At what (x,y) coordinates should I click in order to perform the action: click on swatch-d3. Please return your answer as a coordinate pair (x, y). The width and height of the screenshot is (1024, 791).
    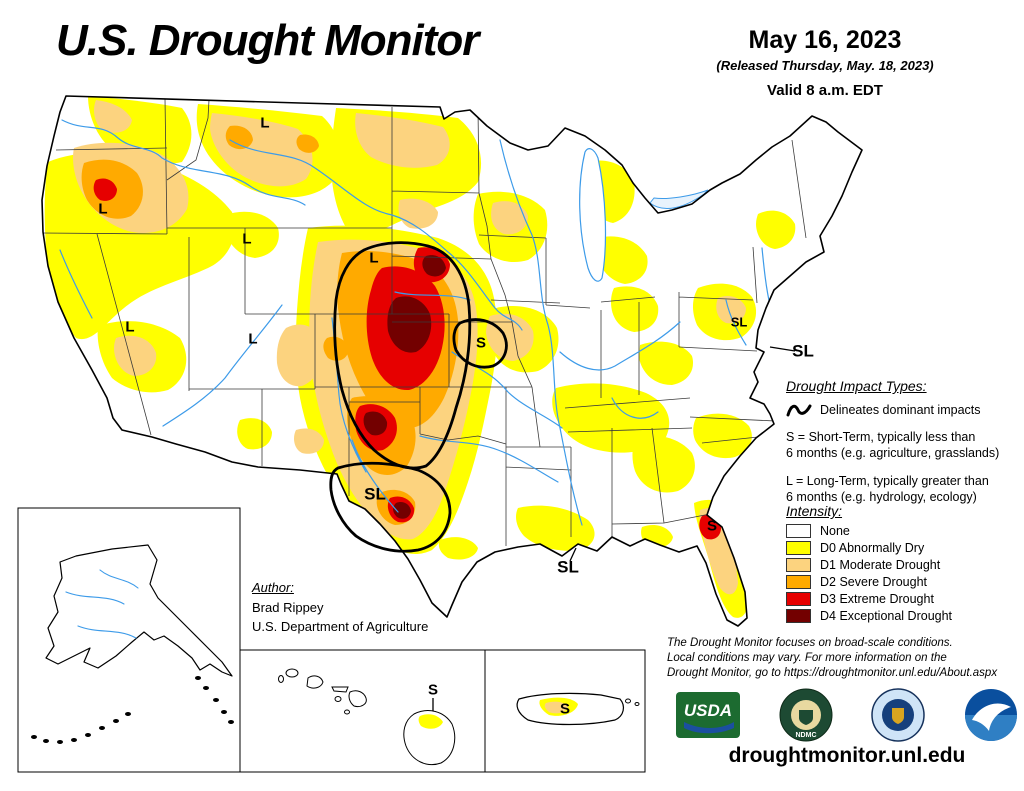
    Looking at the image, I should click on (798, 599).